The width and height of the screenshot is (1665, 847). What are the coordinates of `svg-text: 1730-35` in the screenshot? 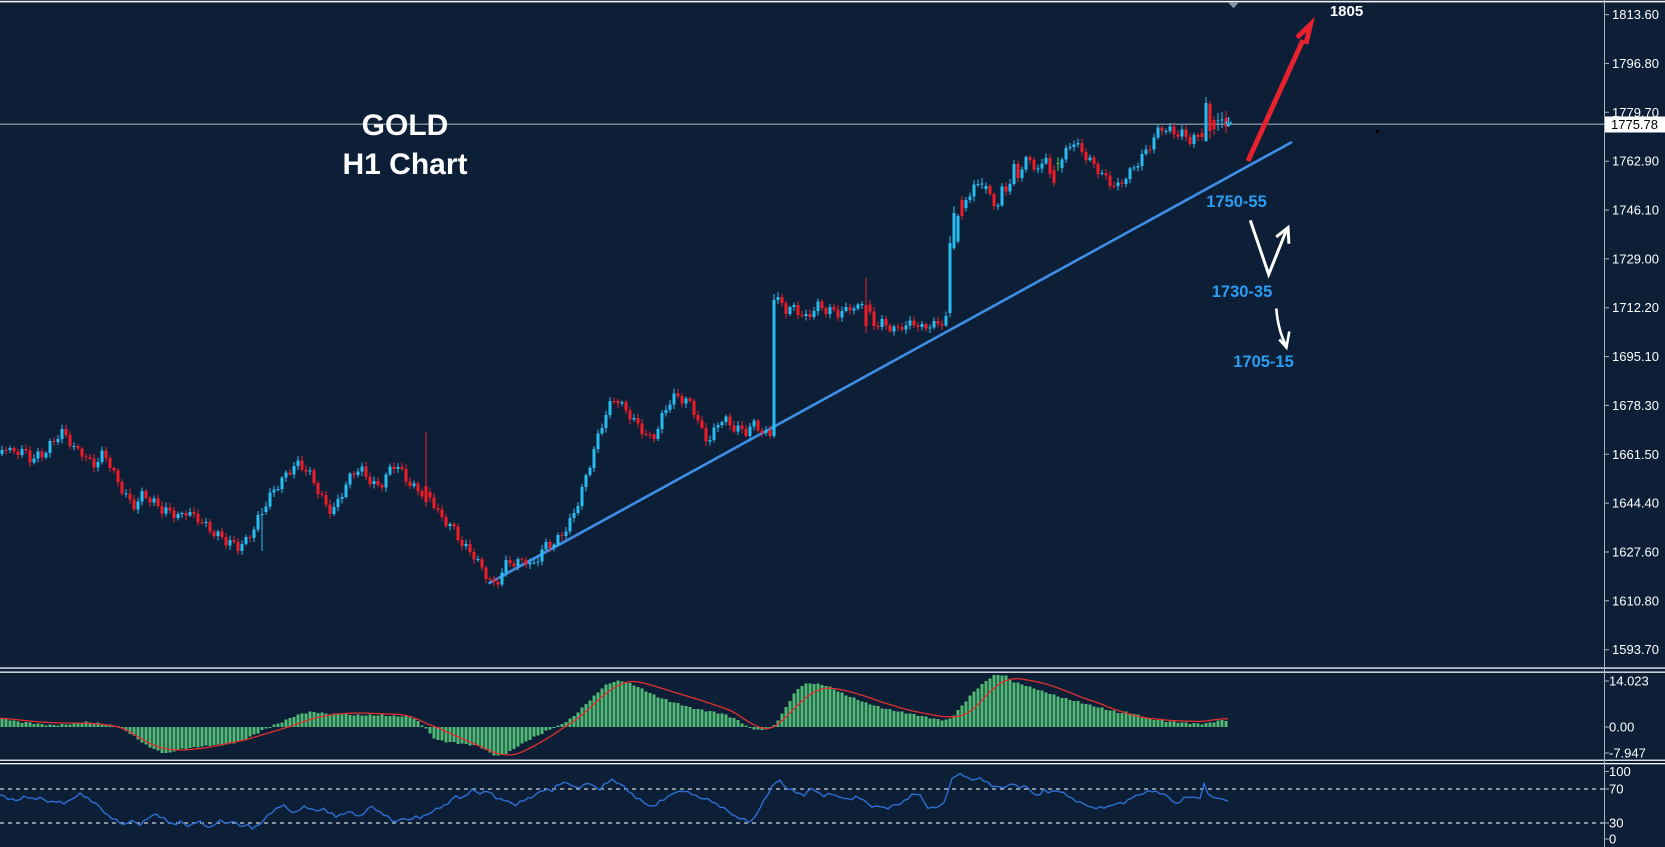 It's located at (1242, 292).